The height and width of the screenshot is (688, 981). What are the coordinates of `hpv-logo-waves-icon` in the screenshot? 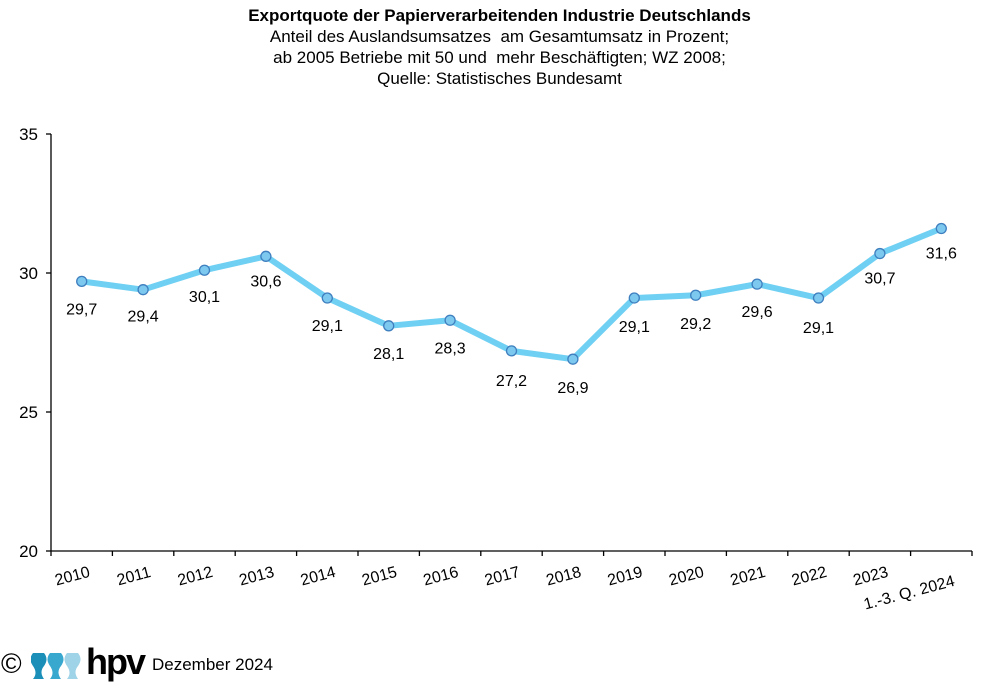 It's located at (56, 666).